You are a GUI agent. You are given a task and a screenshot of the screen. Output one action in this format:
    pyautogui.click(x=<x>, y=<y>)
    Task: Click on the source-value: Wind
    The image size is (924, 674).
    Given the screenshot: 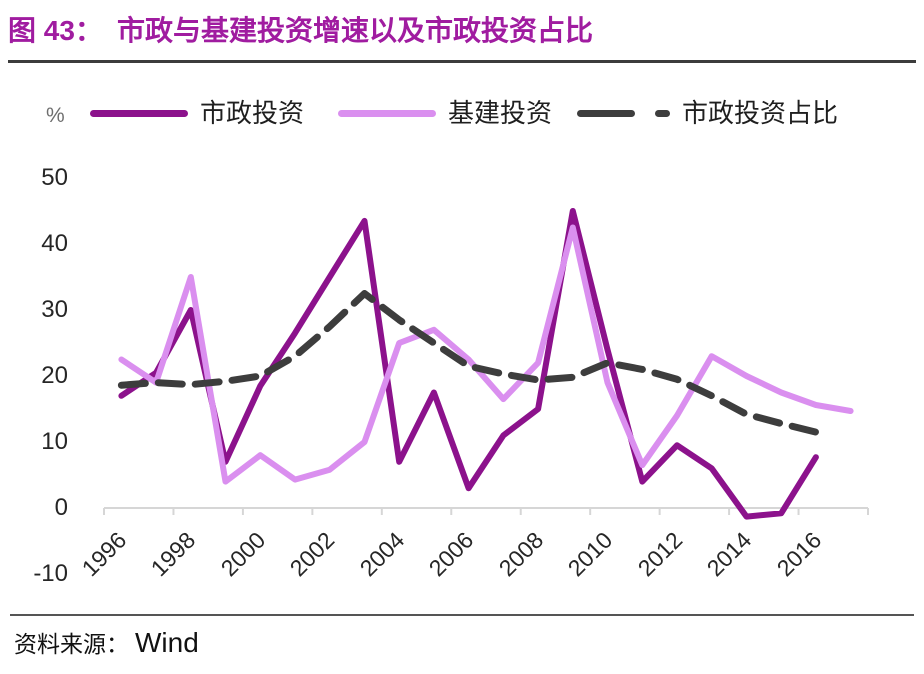 What is the action you would take?
    pyautogui.click(x=167, y=642)
    